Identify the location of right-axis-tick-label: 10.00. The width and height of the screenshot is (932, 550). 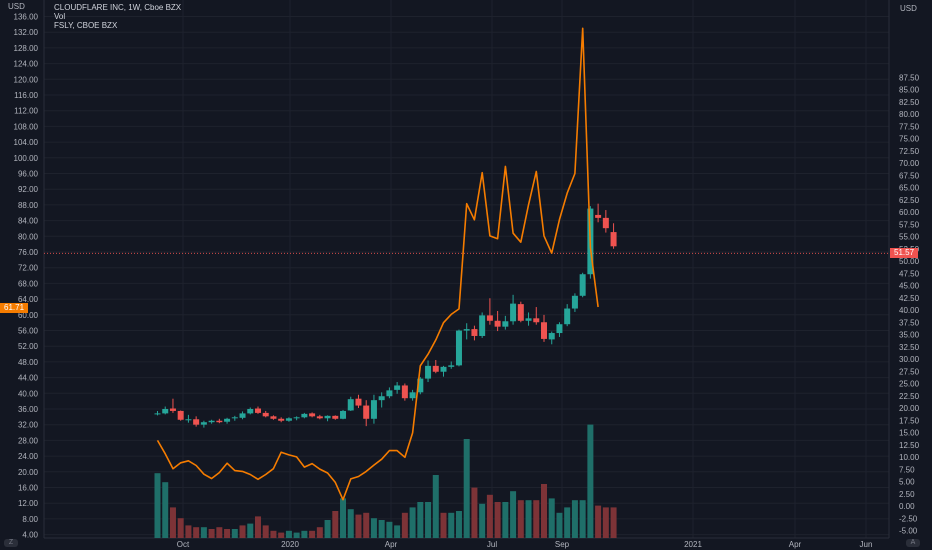
(909, 457).